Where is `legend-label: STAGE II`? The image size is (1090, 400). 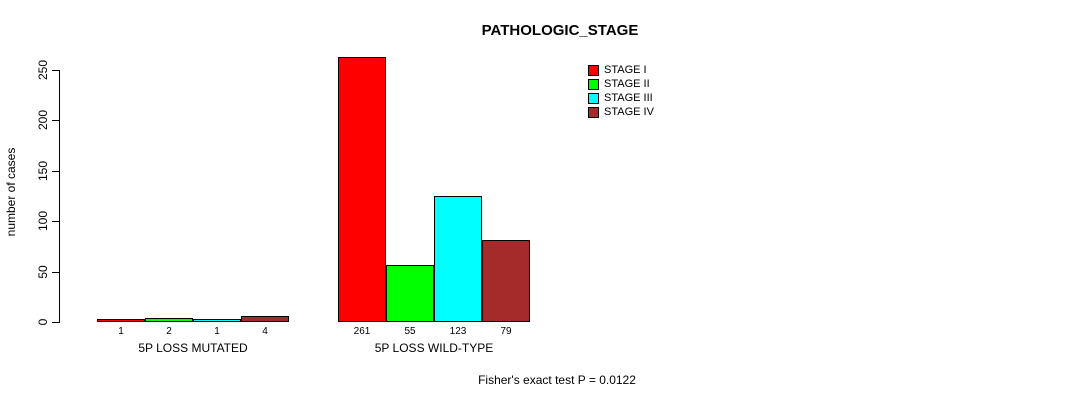 legend-label: STAGE II is located at coordinates (627, 84).